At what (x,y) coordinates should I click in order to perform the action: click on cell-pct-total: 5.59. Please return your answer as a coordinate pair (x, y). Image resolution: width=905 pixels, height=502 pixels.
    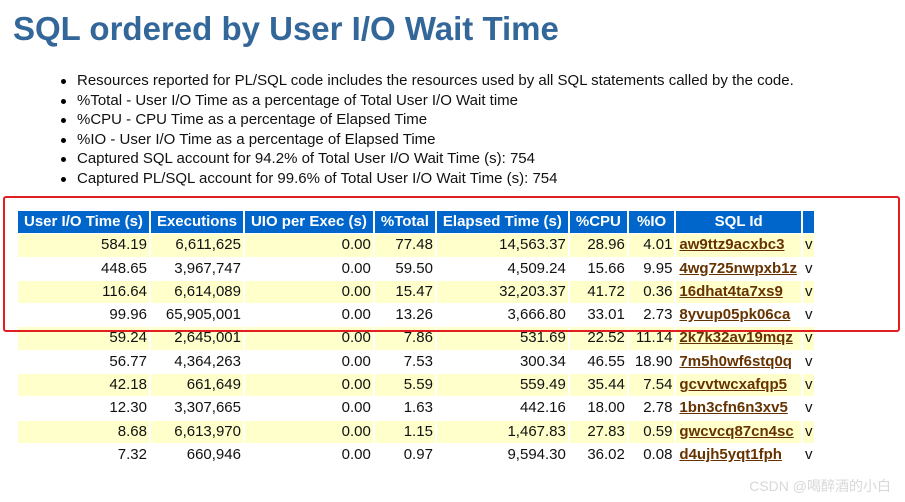
    Looking at the image, I should click on (404, 385).